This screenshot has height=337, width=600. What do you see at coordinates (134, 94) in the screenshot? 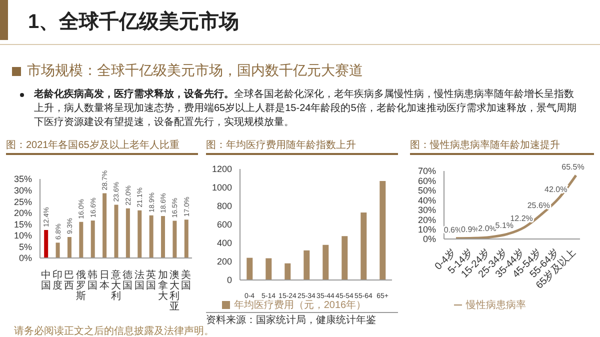
I see `text: 老龄化疾病高发，医疗需求释放，设备先行。` at bounding box center [134, 94].